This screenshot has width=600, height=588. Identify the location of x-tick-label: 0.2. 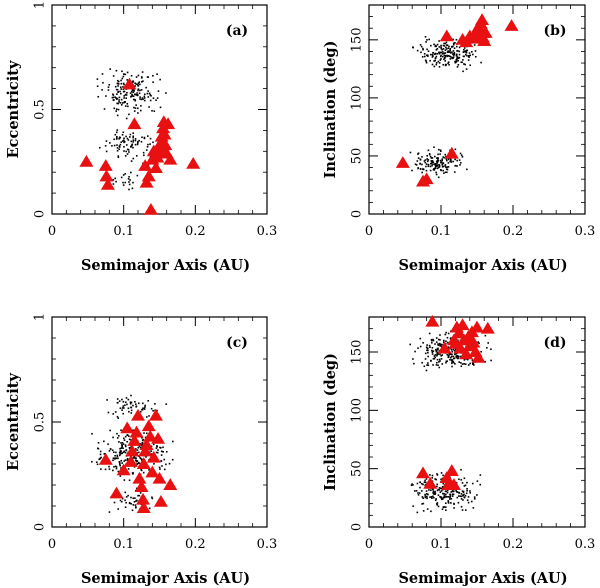
(513, 231).